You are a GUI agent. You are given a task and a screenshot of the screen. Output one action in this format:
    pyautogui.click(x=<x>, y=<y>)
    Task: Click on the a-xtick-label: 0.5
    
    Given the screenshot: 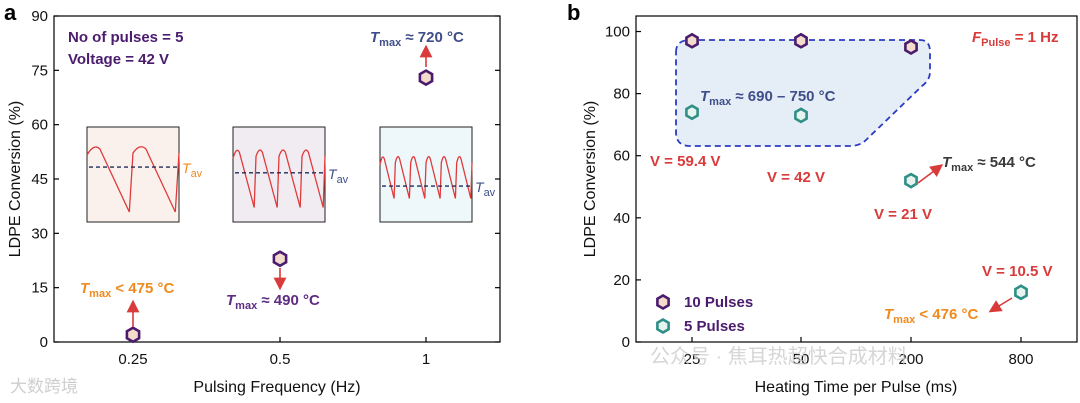 What is the action you would take?
    pyautogui.click(x=280, y=359)
    